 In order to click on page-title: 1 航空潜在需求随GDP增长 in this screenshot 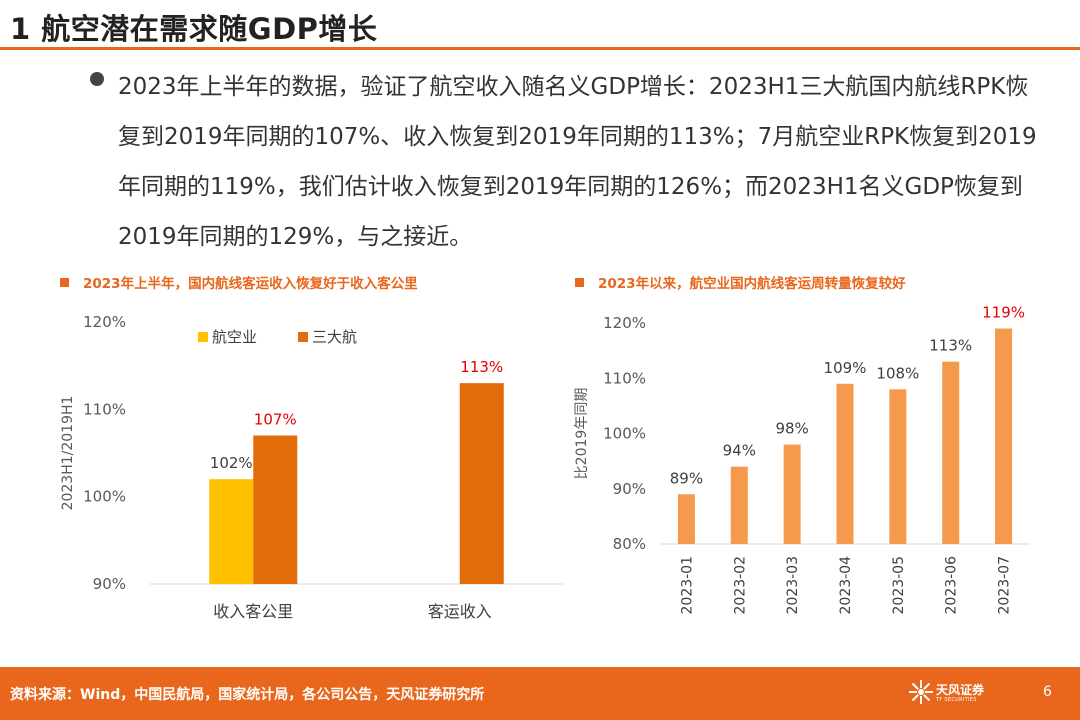, I will do `click(194, 29)`.